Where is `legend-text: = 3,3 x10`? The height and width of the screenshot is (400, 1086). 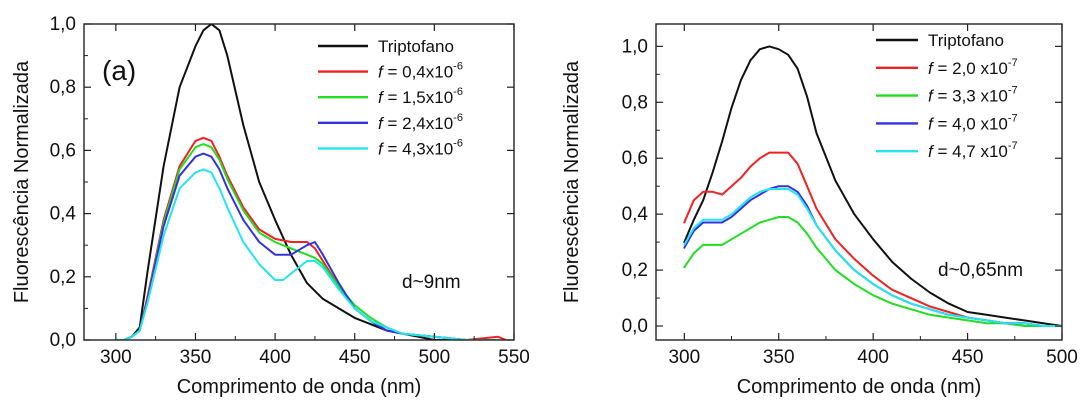
legend-text: = 3,3 x10 is located at coordinates (970, 96).